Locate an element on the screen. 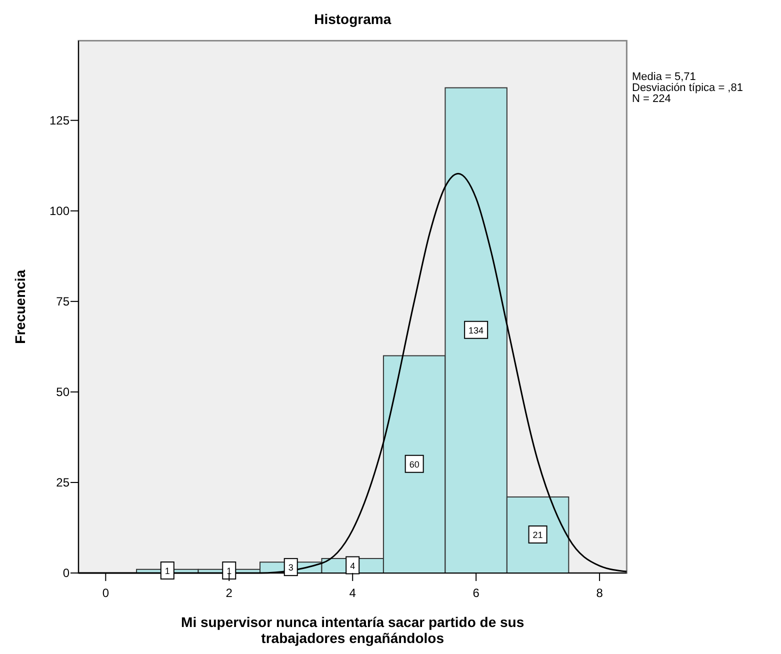 The height and width of the screenshot is (654, 781). y-tick-label: 25 is located at coordinates (63, 482).